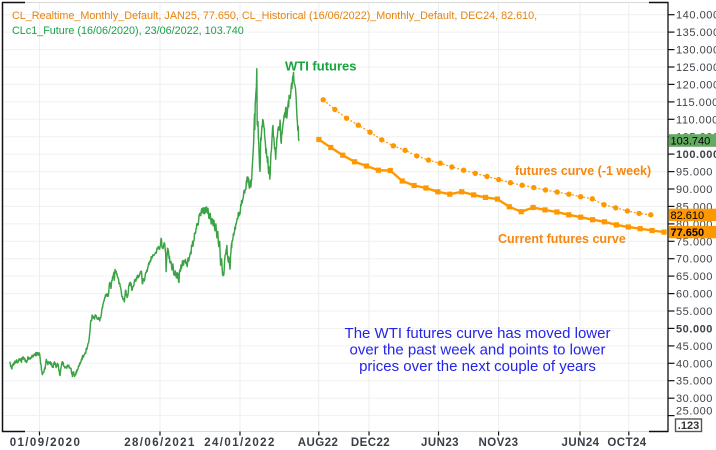 This screenshot has width=716, height=450. I want to click on svg-text:The WTI futures curve has move: The WTI futures curve has moved lower, so click(478, 333).